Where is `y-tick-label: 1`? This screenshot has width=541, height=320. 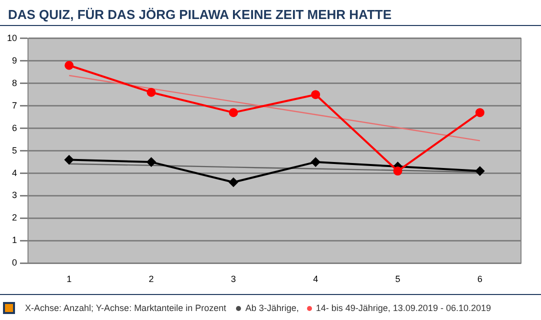
y-tick-label: 1 is located at coordinates (15, 240).